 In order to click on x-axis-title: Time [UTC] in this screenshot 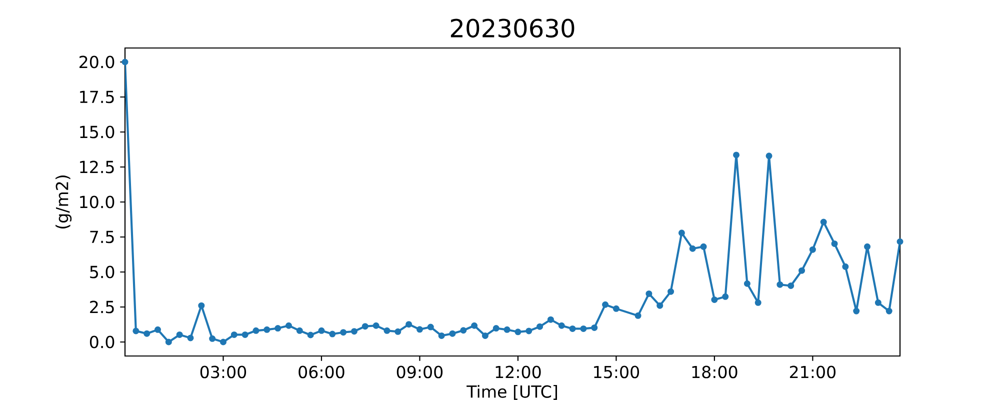, I will do `click(511, 392)`.